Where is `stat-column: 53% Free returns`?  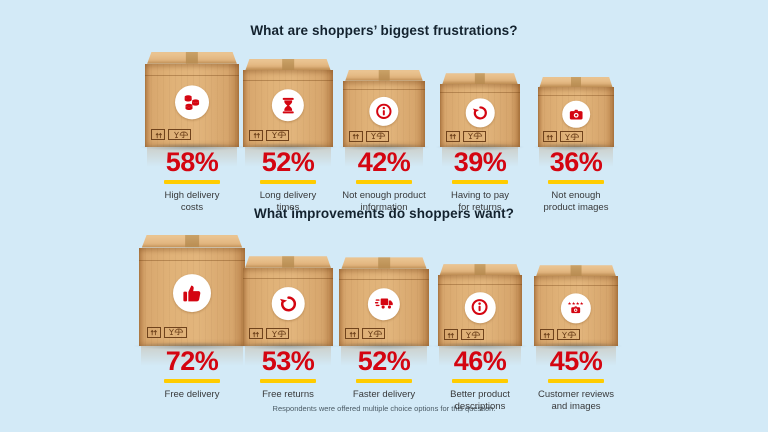 stat-column: 53% Free returns is located at coordinates (288, 321).